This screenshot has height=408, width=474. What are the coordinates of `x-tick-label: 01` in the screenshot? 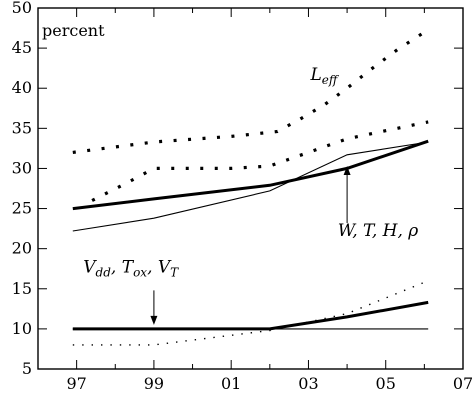 It's located at (231, 383).